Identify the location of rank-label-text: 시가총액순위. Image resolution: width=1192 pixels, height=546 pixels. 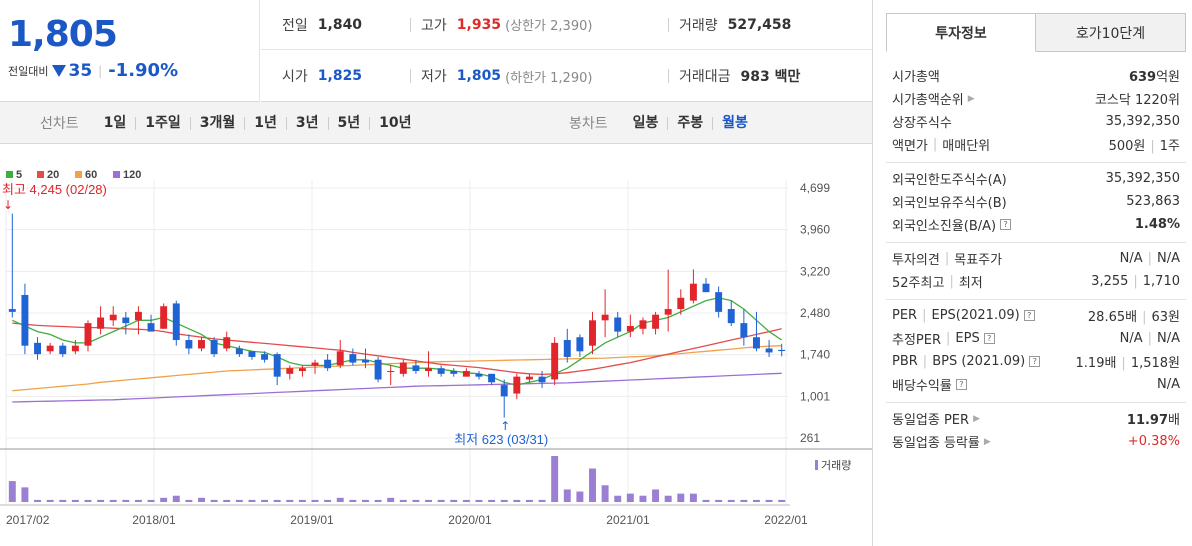
(928, 100).